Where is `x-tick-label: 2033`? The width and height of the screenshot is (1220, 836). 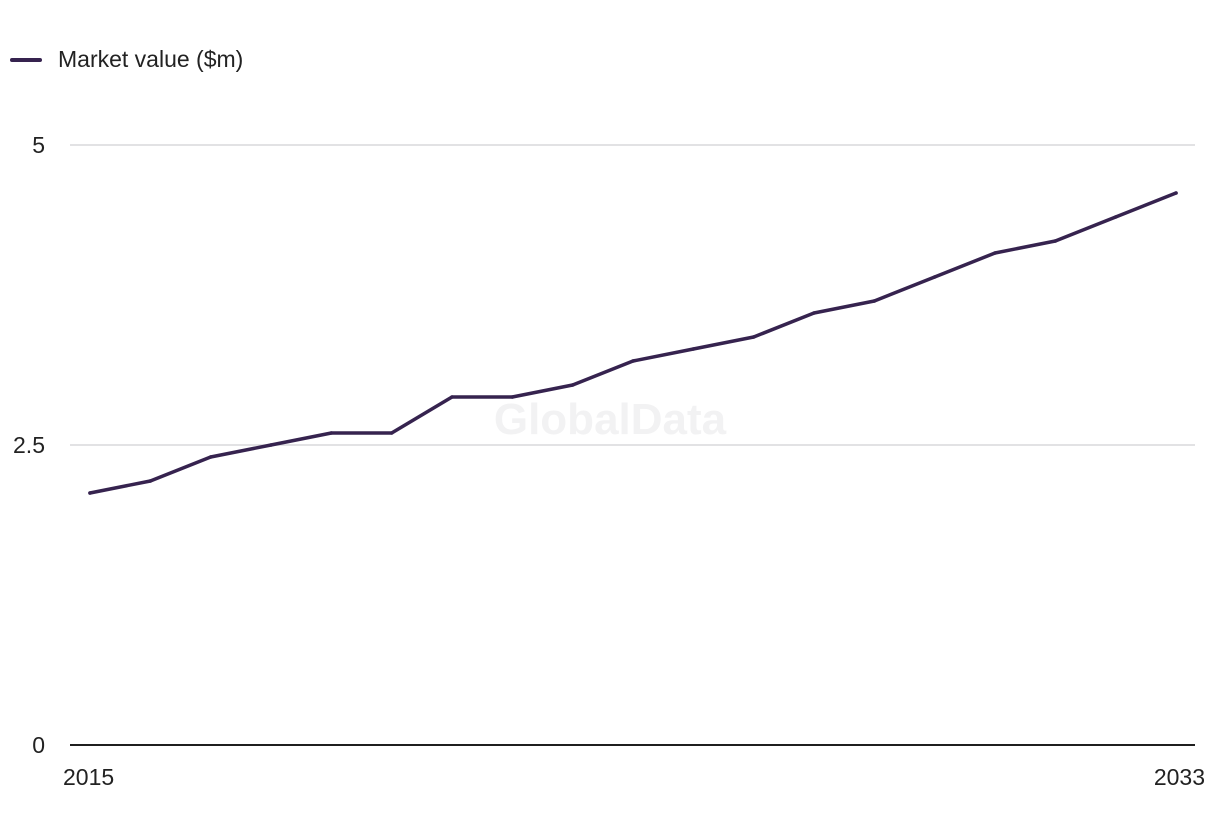
x-tick-label: 2033 is located at coordinates (1179, 777).